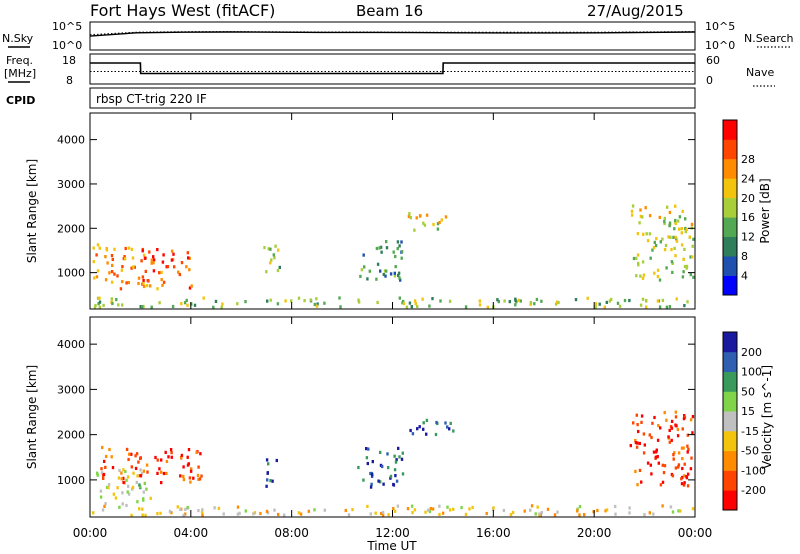 The image size is (800, 554). I want to click on beam-title: Beam 16, so click(389, 11).